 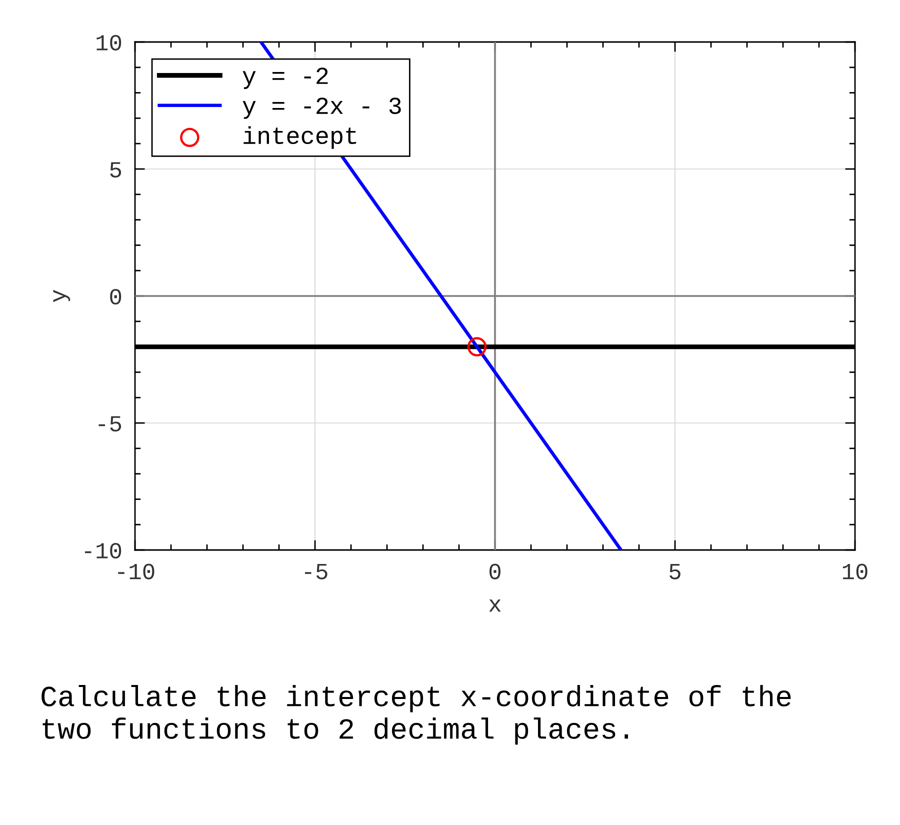 What do you see at coordinates (675, 572) in the screenshot?
I see `x-tick-label: 5` at bounding box center [675, 572].